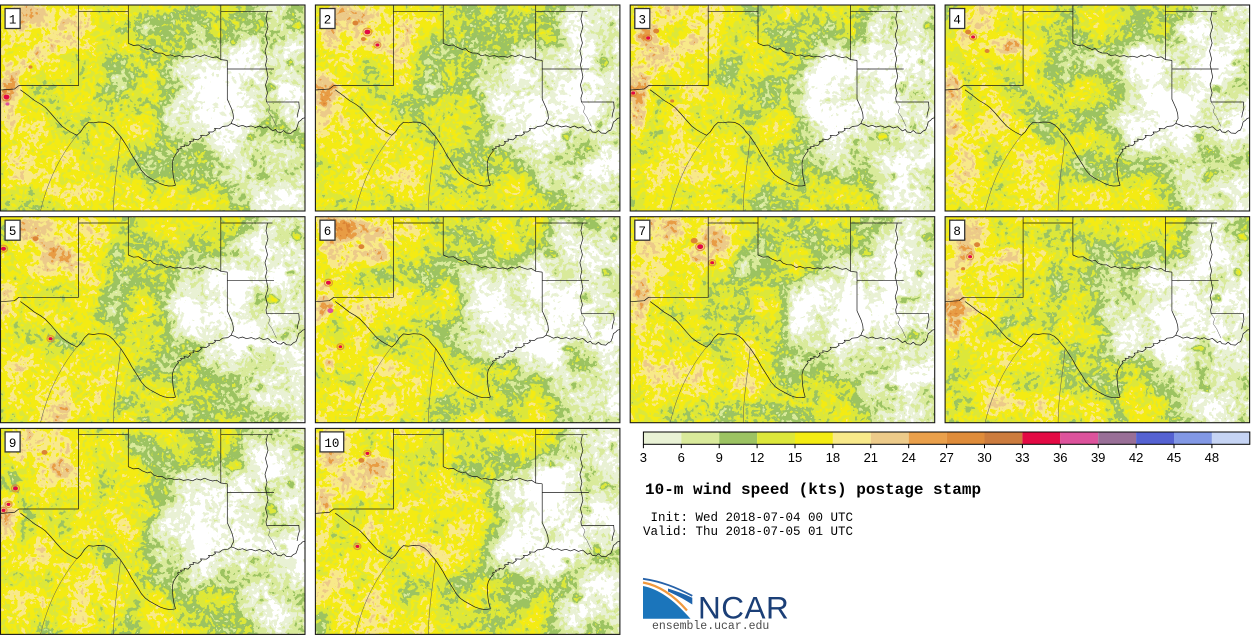  What do you see at coordinates (1212, 457) in the screenshot?
I see `svg-text: 48` at bounding box center [1212, 457].